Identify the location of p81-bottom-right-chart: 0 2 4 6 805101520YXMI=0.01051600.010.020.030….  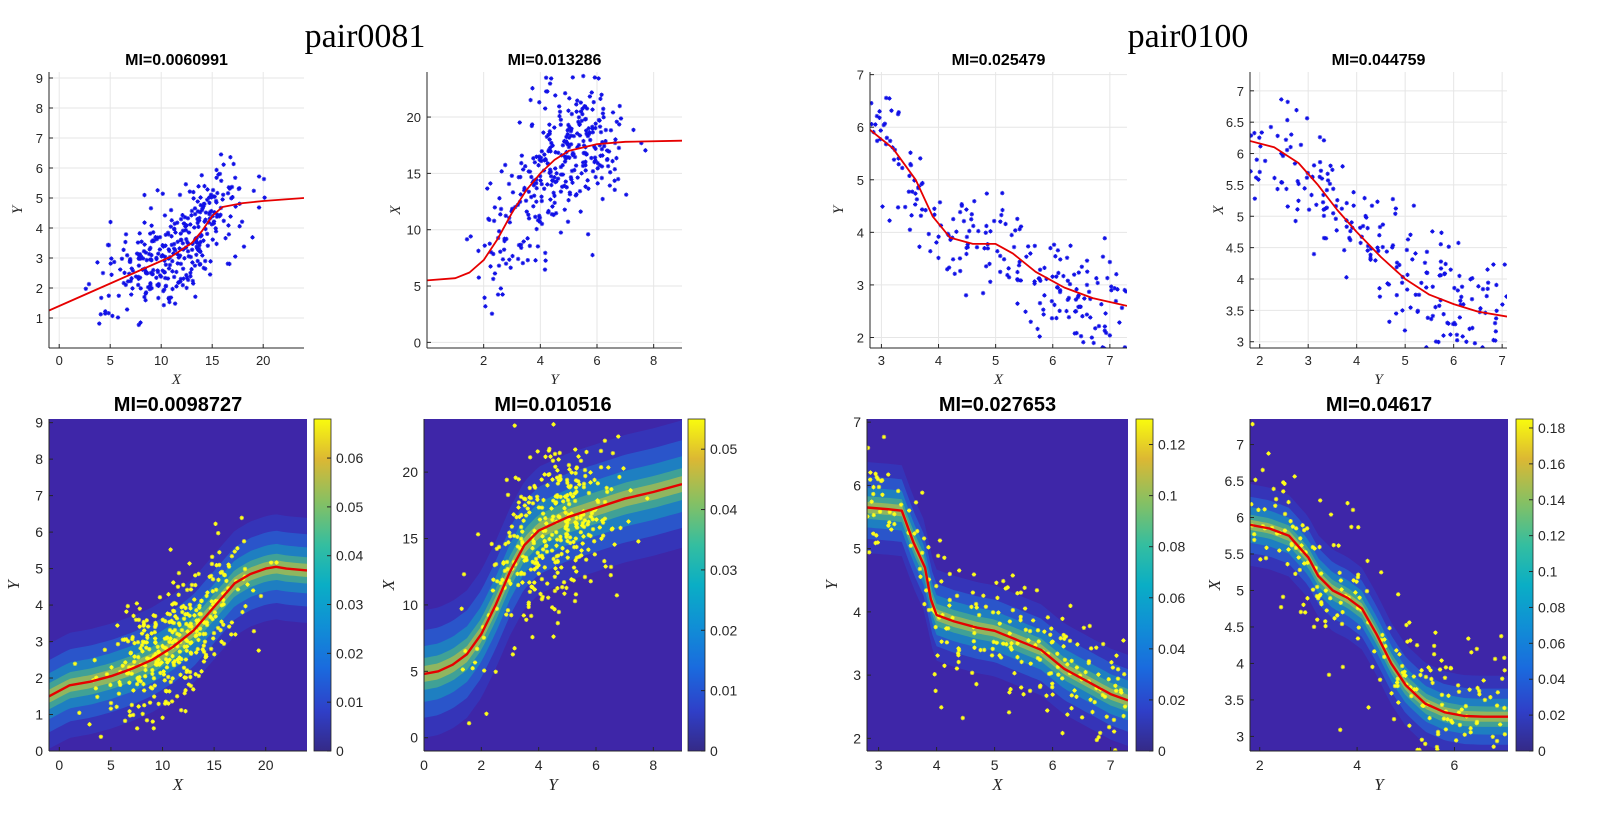
(558, 594).